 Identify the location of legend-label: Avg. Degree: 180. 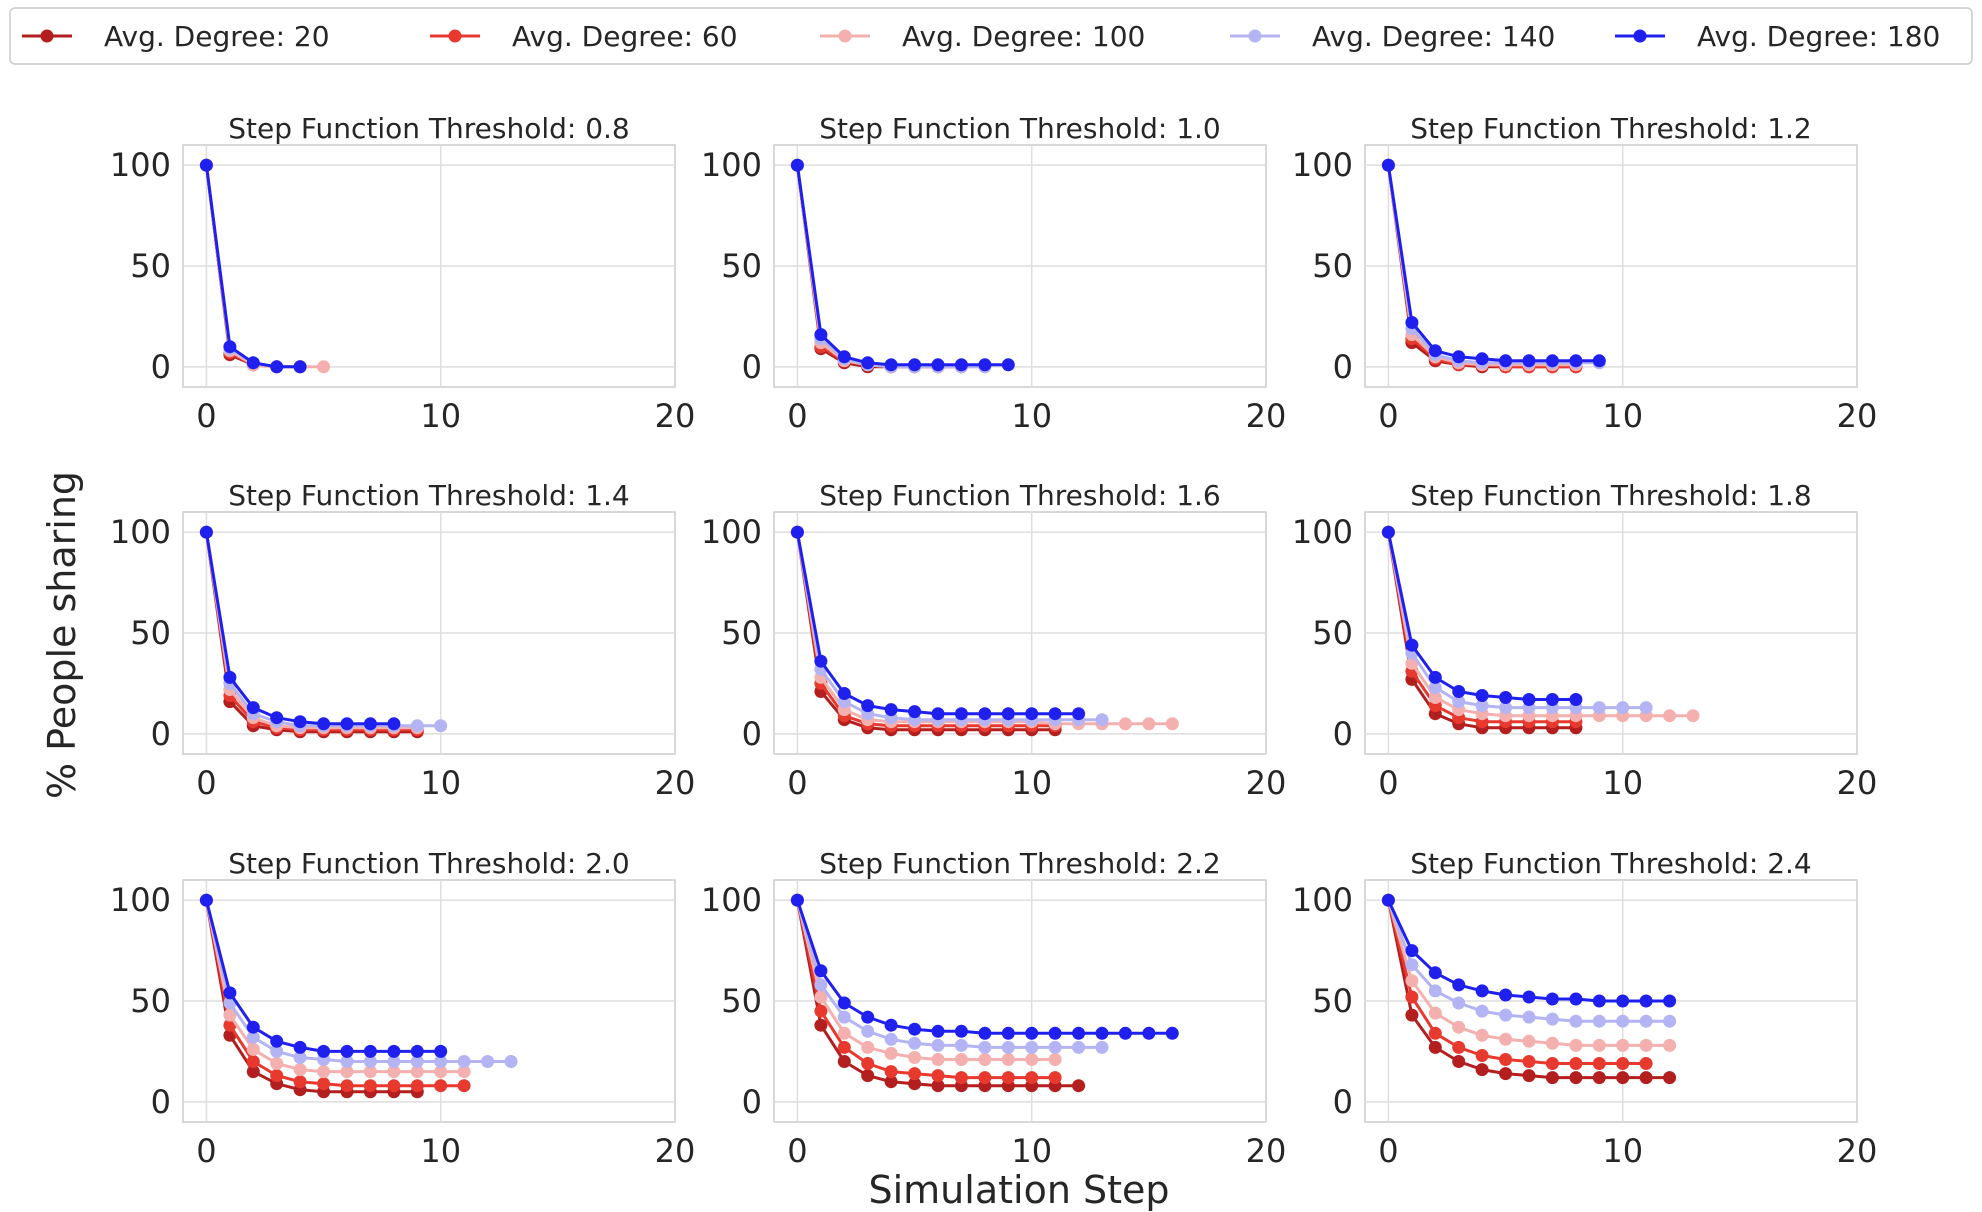
(1818, 36).